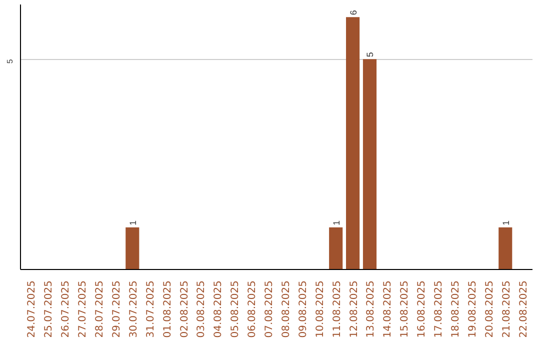 This screenshot has width=540, height=340. What do you see at coordinates (472, 309) in the screenshot?
I see `x-tick-label: 19.08.2025` at bounding box center [472, 309].